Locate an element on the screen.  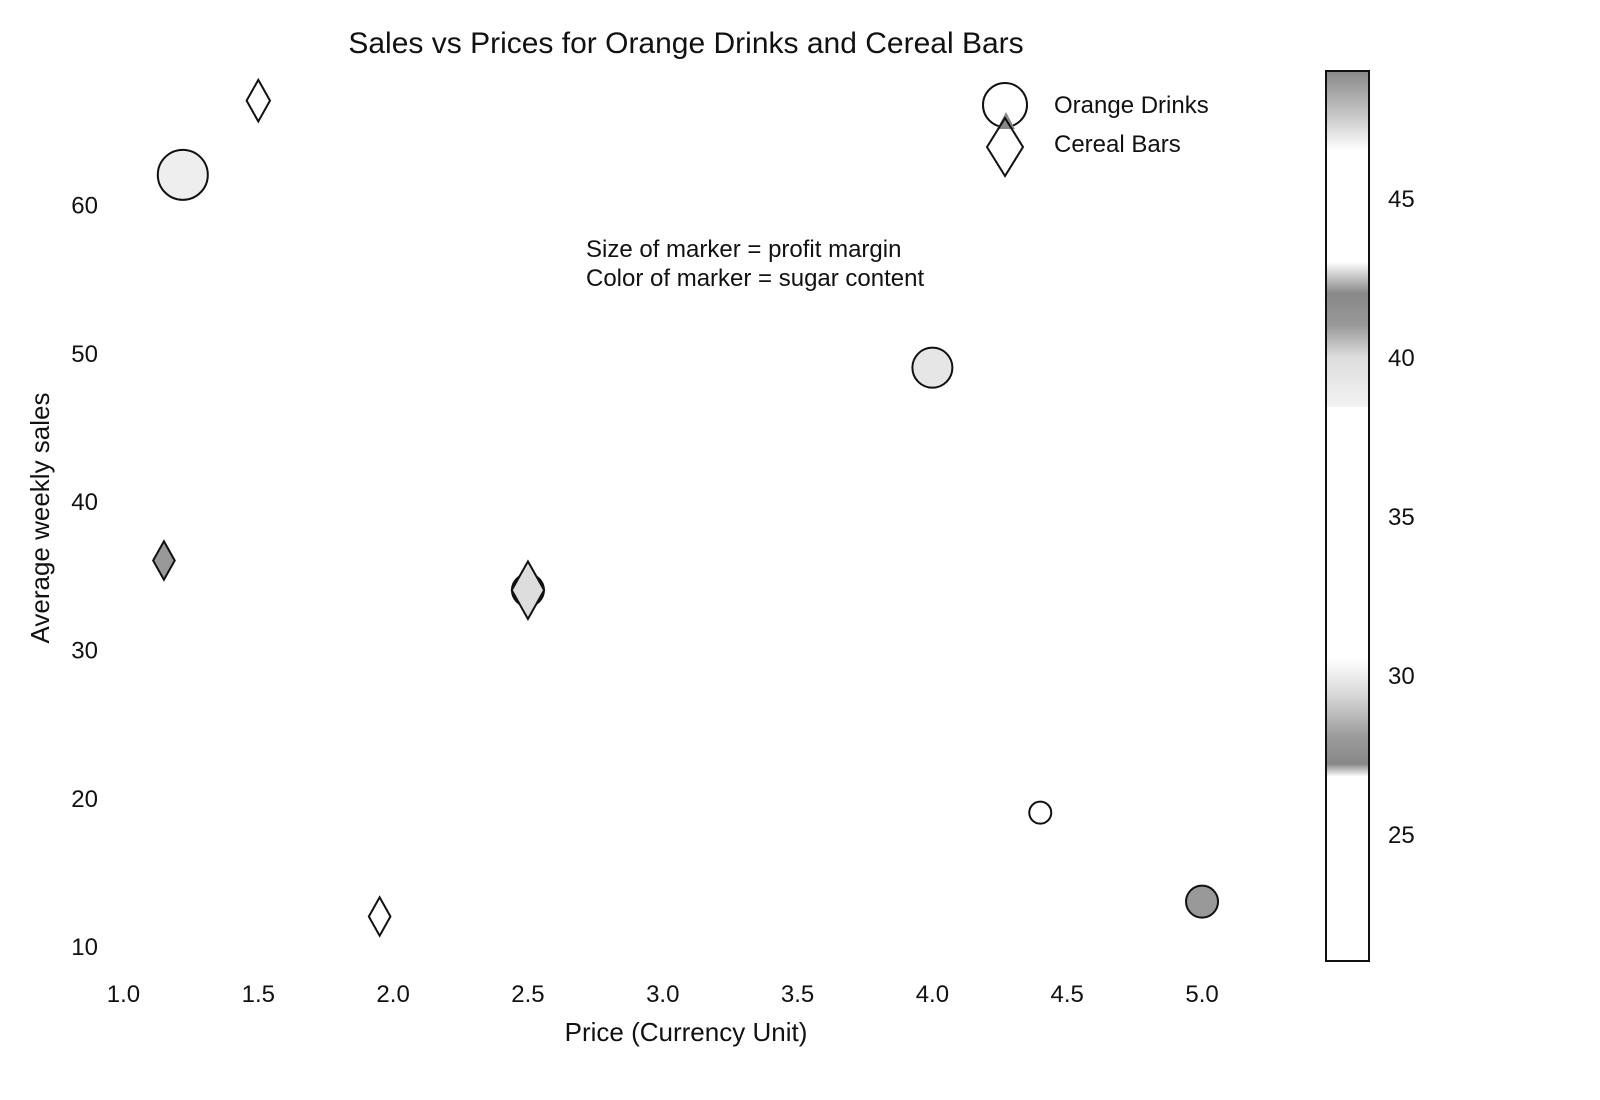
x-tick-label: 3.0 is located at coordinates (662, 994).